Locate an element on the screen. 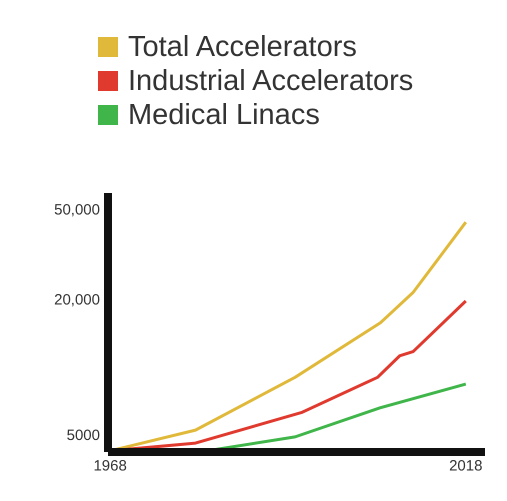 Image resolution: width=507 pixels, height=501 pixels. x-tick-label: 2018 is located at coordinates (465, 466).